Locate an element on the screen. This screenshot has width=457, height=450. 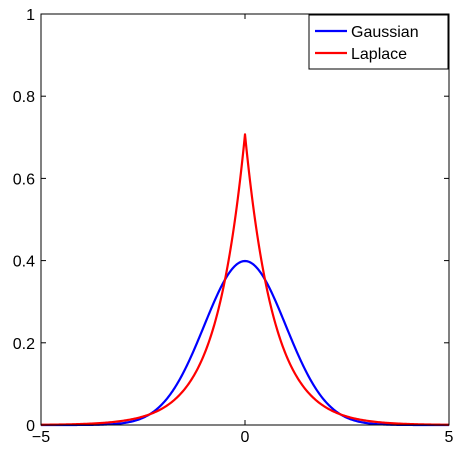
x-tick-label: −5 is located at coordinates (41, 437).